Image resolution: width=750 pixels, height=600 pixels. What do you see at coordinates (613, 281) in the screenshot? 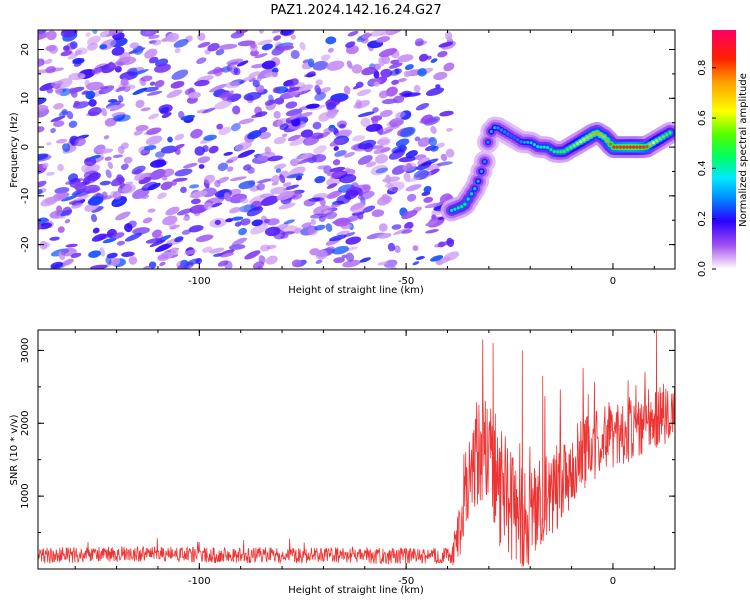
I see `x-tick-label: 0` at bounding box center [613, 281].